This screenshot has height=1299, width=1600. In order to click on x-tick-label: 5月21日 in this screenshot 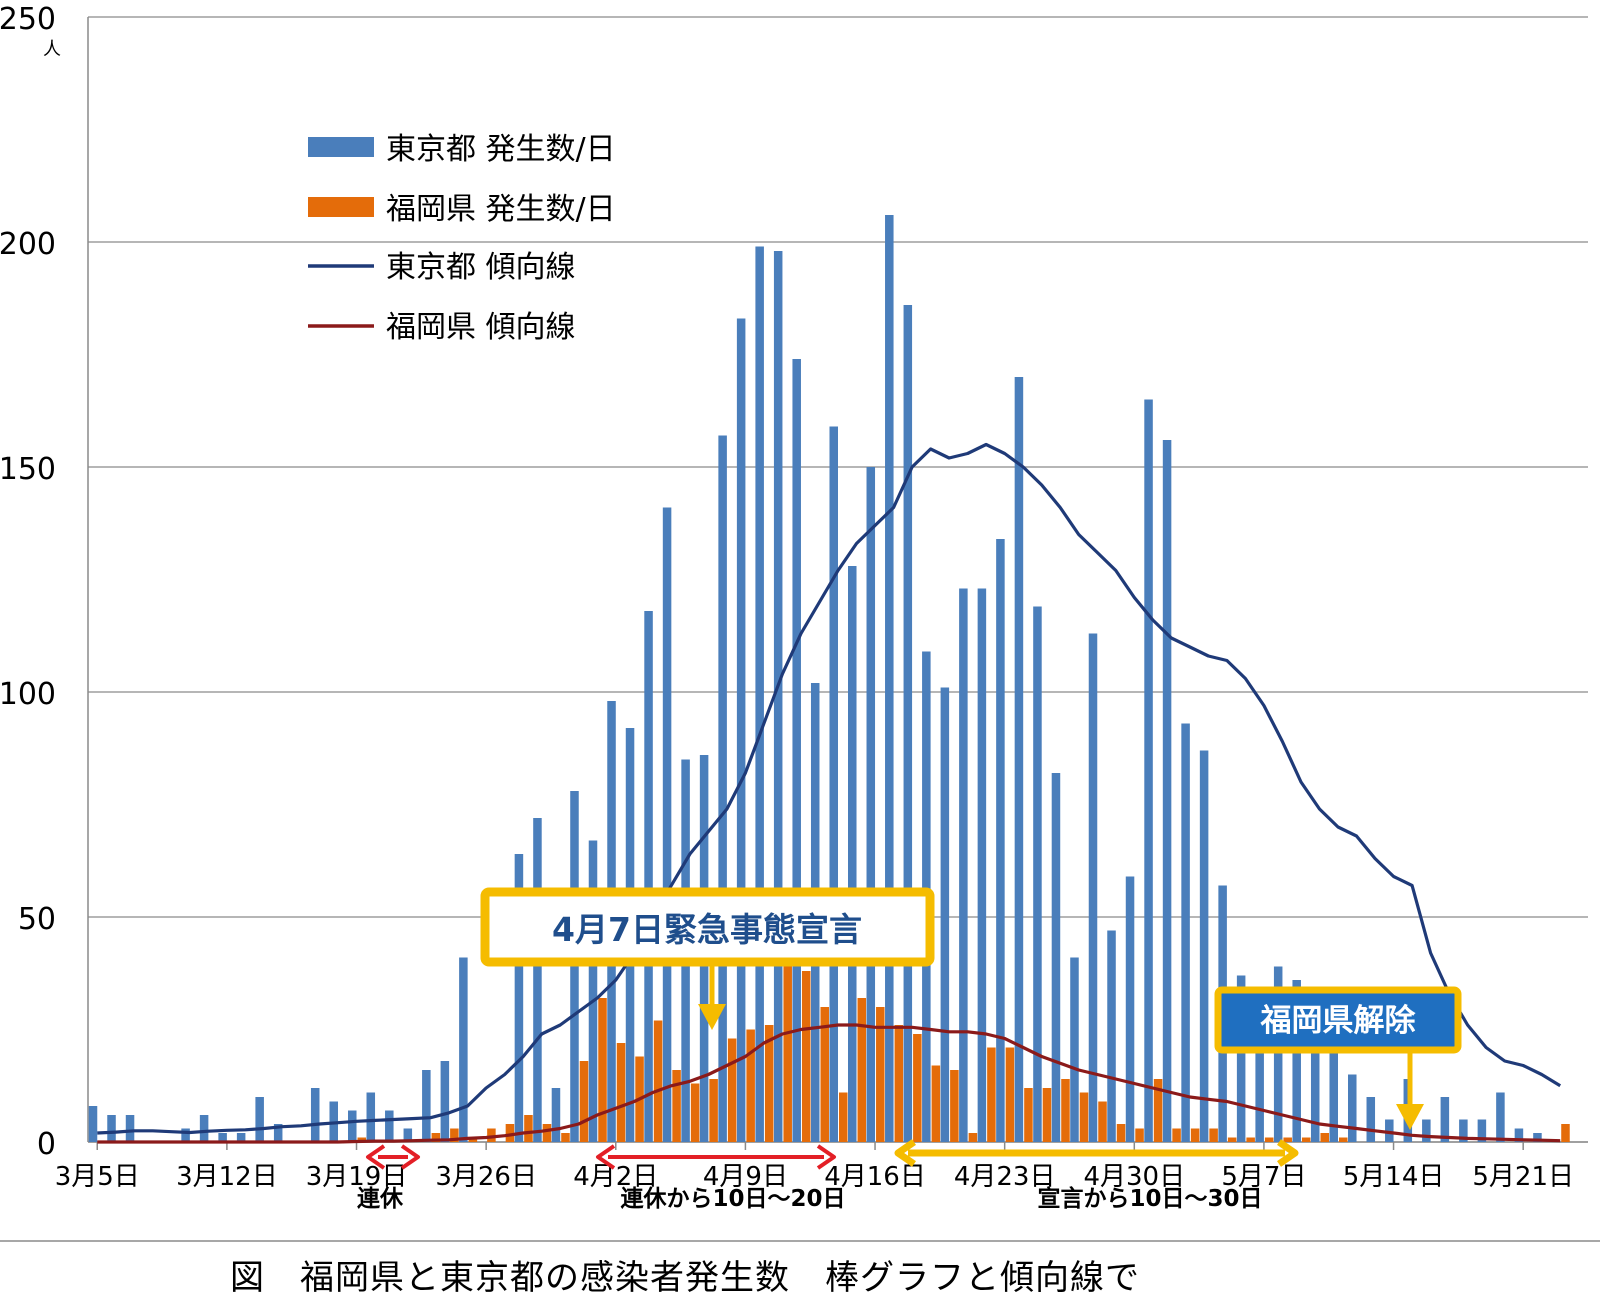, I will do `click(1523, 1177)`.